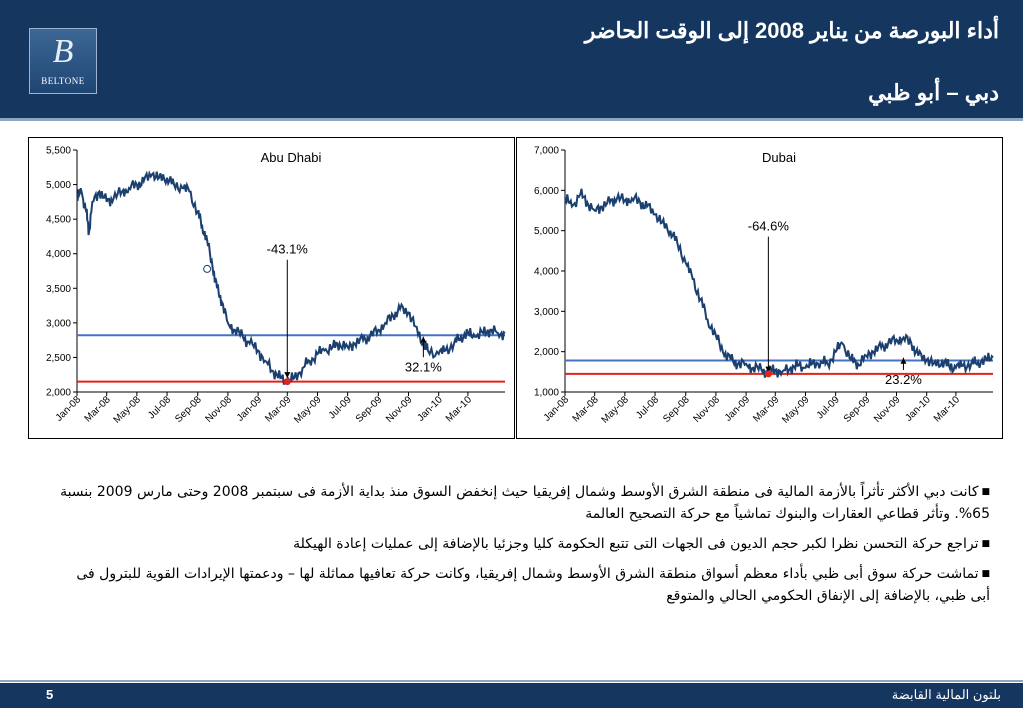 The width and height of the screenshot is (1023, 708). What do you see at coordinates (511, 681) in the screenshot?
I see `footer-divider` at bounding box center [511, 681].